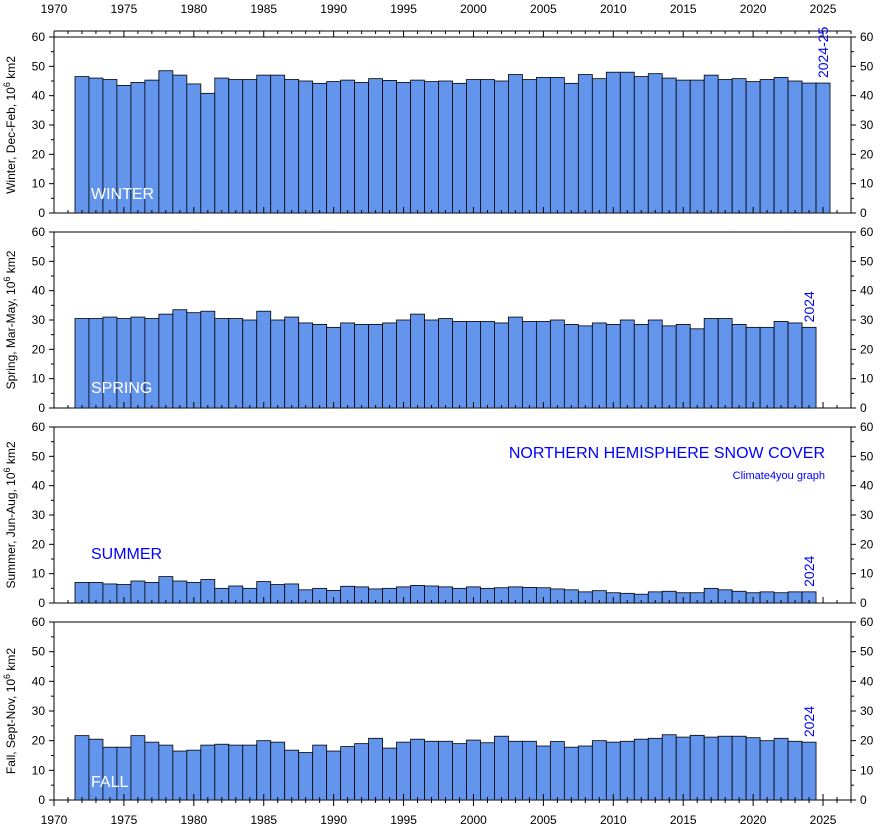  What do you see at coordinates (180, 359) in the screenshot?
I see `spring-bar-1979` at bounding box center [180, 359].